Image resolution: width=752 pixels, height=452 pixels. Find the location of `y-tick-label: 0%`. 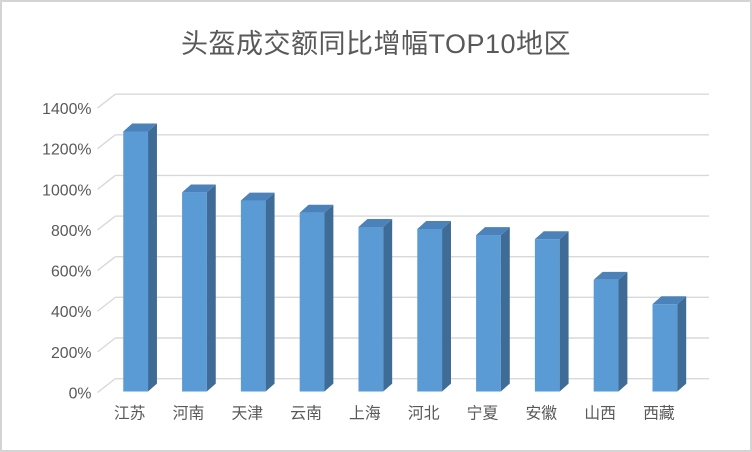

y-tick-label: 0% is located at coordinates (80, 393).